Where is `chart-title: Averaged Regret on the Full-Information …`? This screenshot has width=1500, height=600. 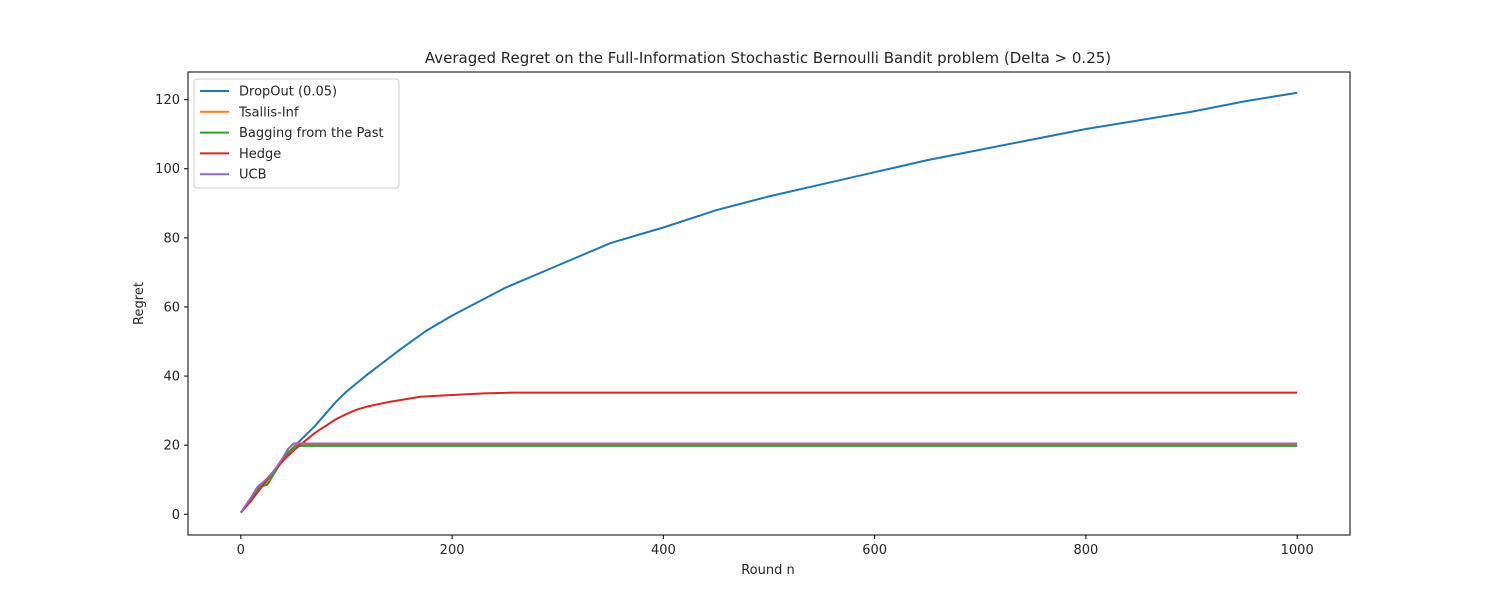 chart-title: Averaged Regret on the Full-Information … is located at coordinates (768, 58).